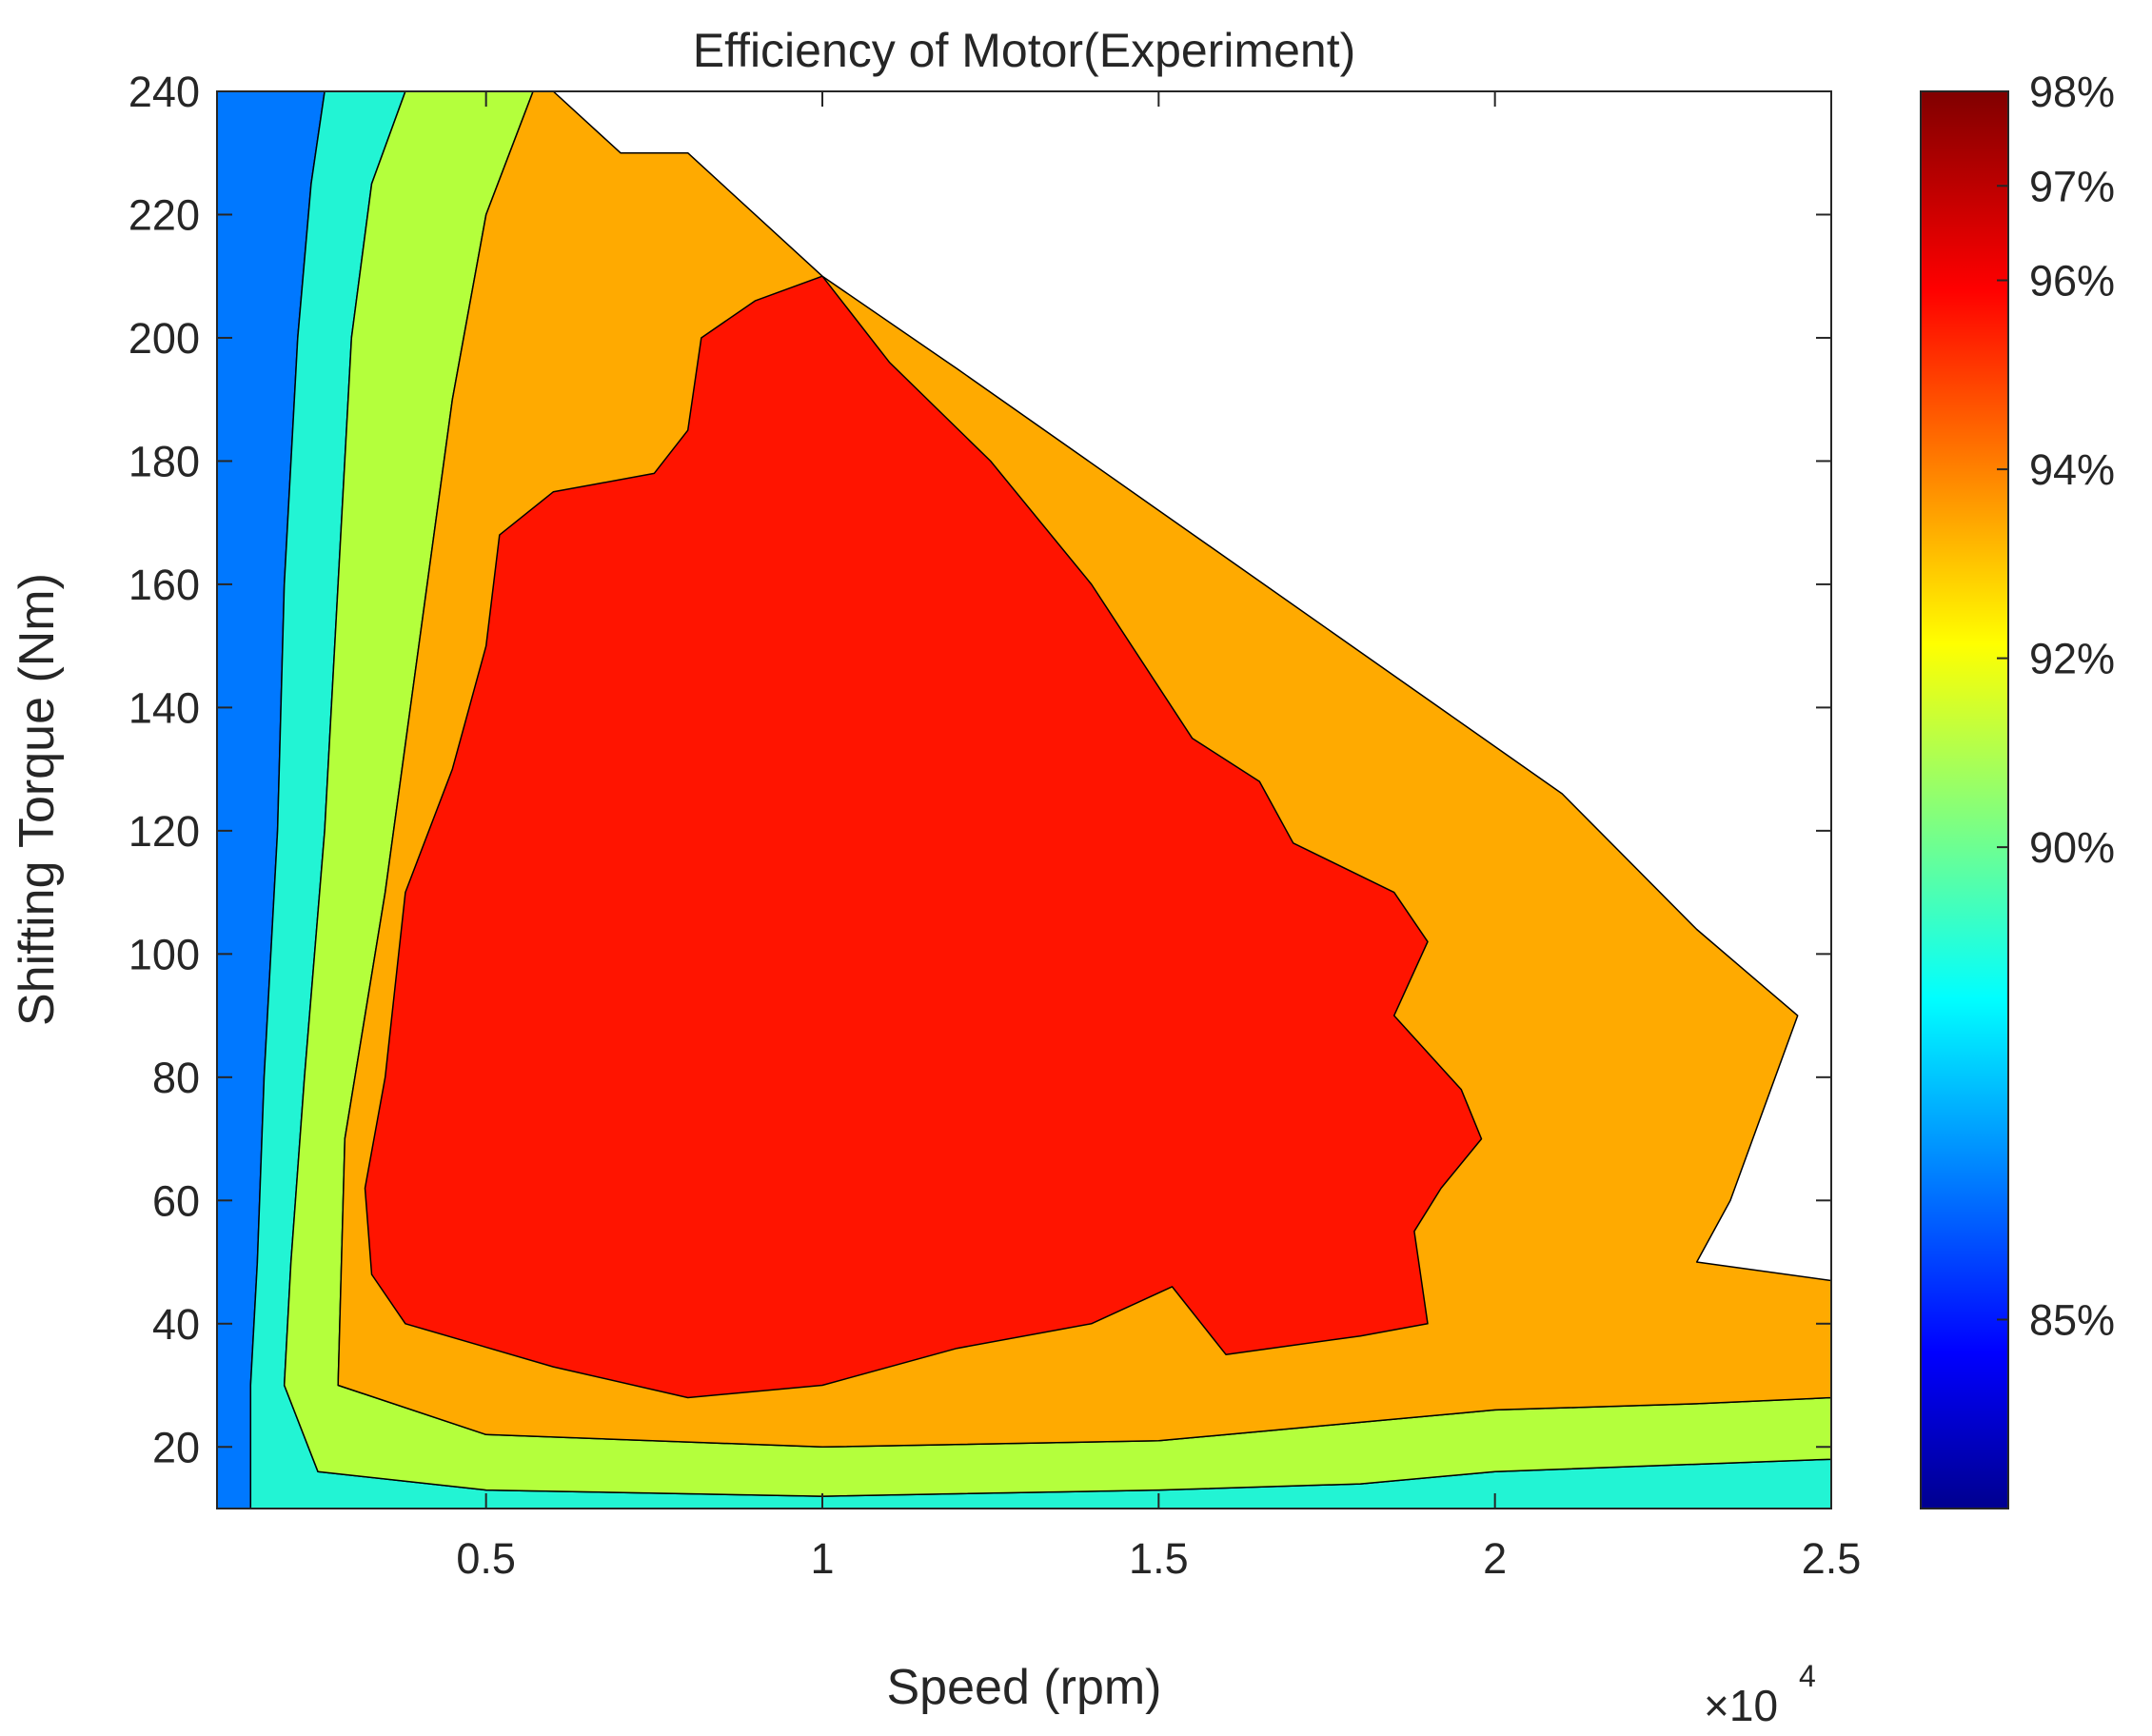  I want to click on y-tick-label: 20, so click(176, 1447).